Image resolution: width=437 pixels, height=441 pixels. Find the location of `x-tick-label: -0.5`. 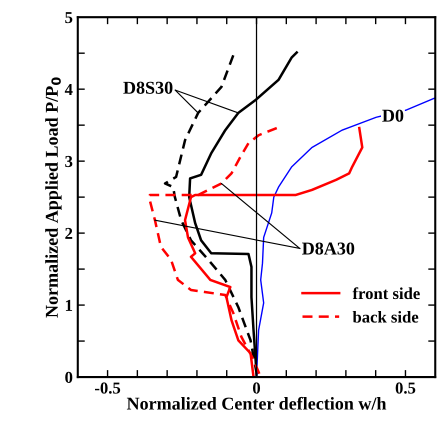

x-tick-label: -0.5 is located at coordinates (107, 388).